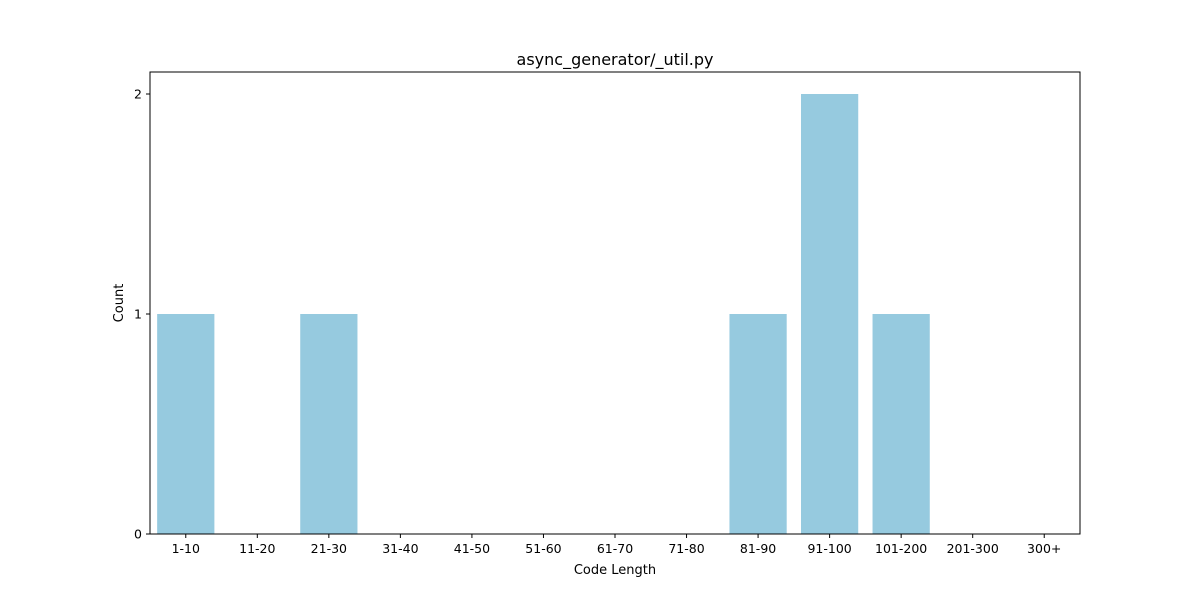 The width and height of the screenshot is (1200, 600). What do you see at coordinates (615, 548) in the screenshot?
I see `x-tick-label: 61-70` at bounding box center [615, 548].